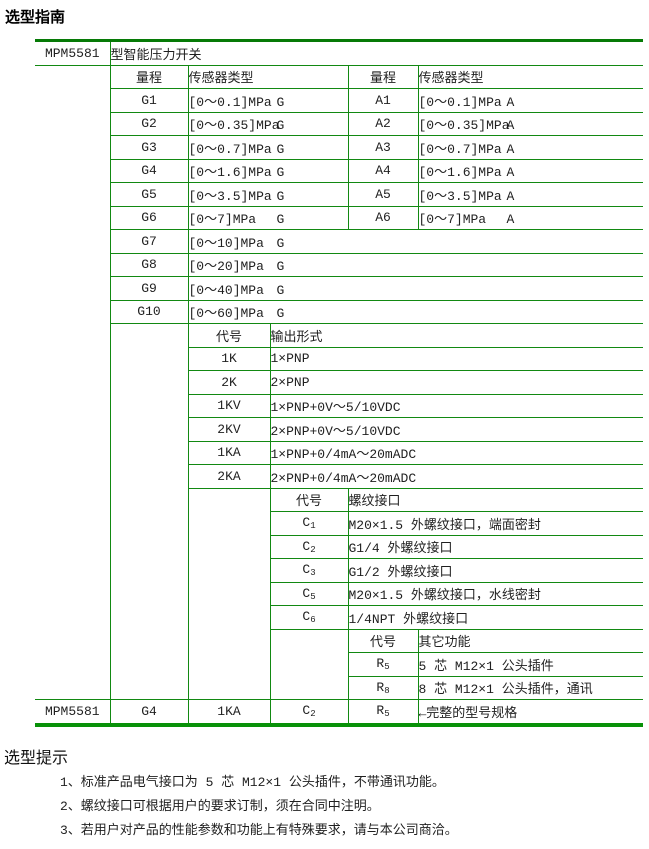 Image resolution: width=649 pixels, height=849 pixels. What do you see at coordinates (226, 290) in the screenshot?
I see `pressure-range: [0～40]MPa` at bounding box center [226, 290].